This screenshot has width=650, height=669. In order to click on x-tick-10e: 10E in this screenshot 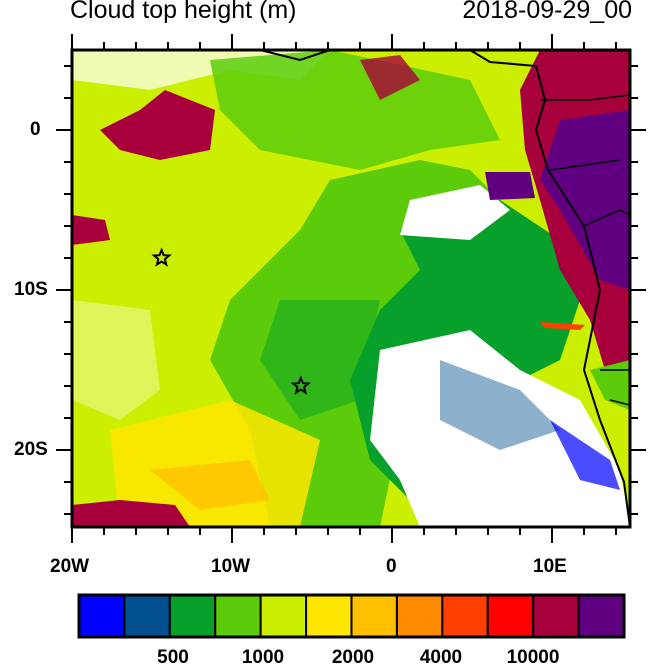, I will do `click(550, 566)`.